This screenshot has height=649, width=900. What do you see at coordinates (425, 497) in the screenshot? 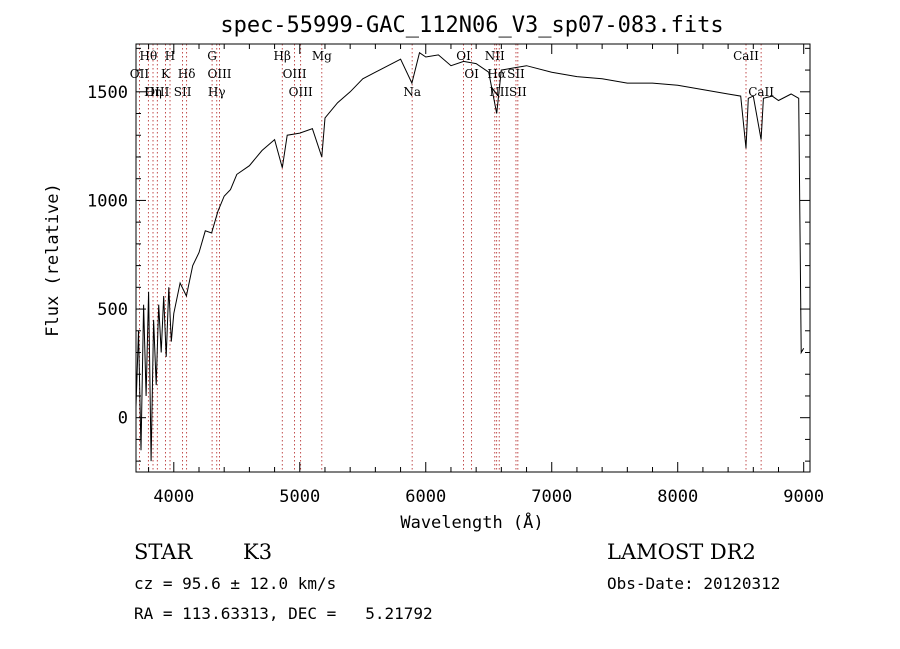
I see `x-tick-label: 6000` at bounding box center [425, 497].